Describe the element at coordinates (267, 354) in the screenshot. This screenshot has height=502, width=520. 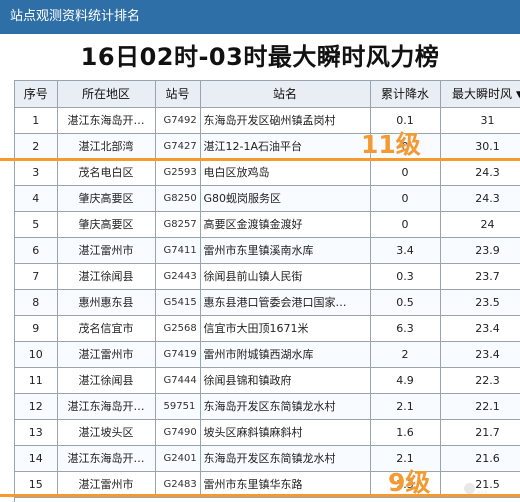
I see `table-row: 10 湛江雷州市 G7419 雷州市附城镇西湖水库 2 23.4` at that location.